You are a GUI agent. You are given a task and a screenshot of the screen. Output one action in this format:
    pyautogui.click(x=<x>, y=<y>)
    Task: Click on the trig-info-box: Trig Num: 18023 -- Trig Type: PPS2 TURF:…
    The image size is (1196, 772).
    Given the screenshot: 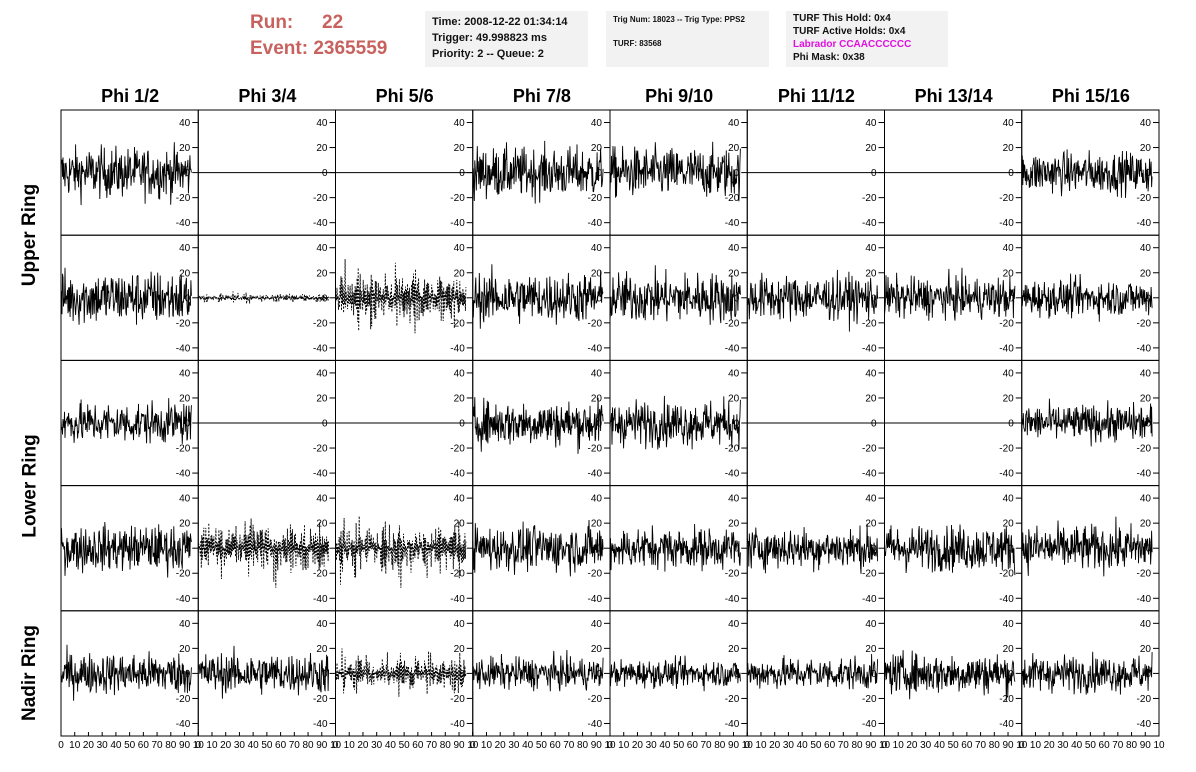 What is the action you would take?
    pyautogui.click(x=687, y=39)
    